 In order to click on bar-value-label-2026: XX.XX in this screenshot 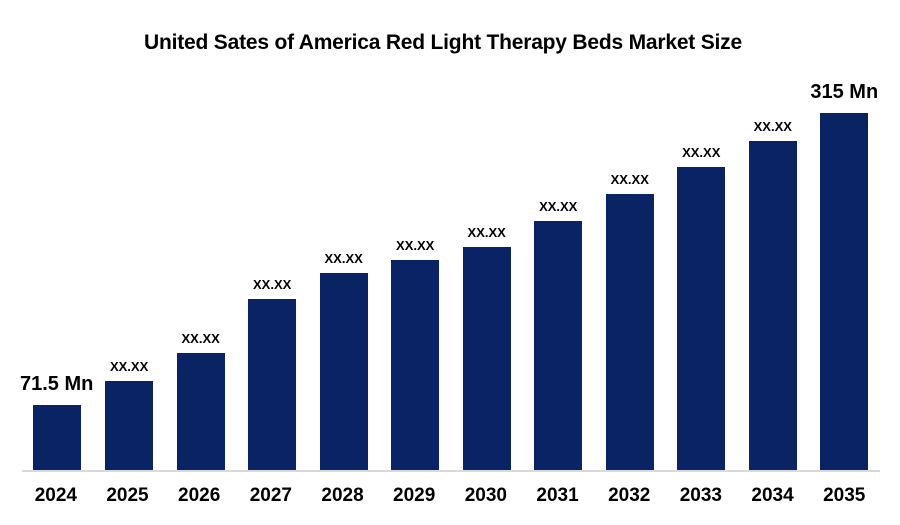, I will do `click(200, 338)`.